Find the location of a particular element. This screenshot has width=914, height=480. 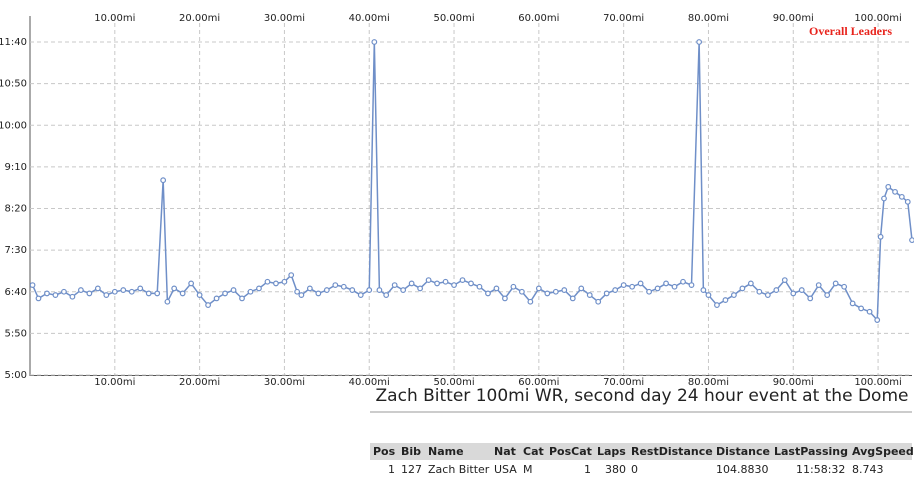

x-tick-label-top: 80.00mi is located at coordinates (708, 18).